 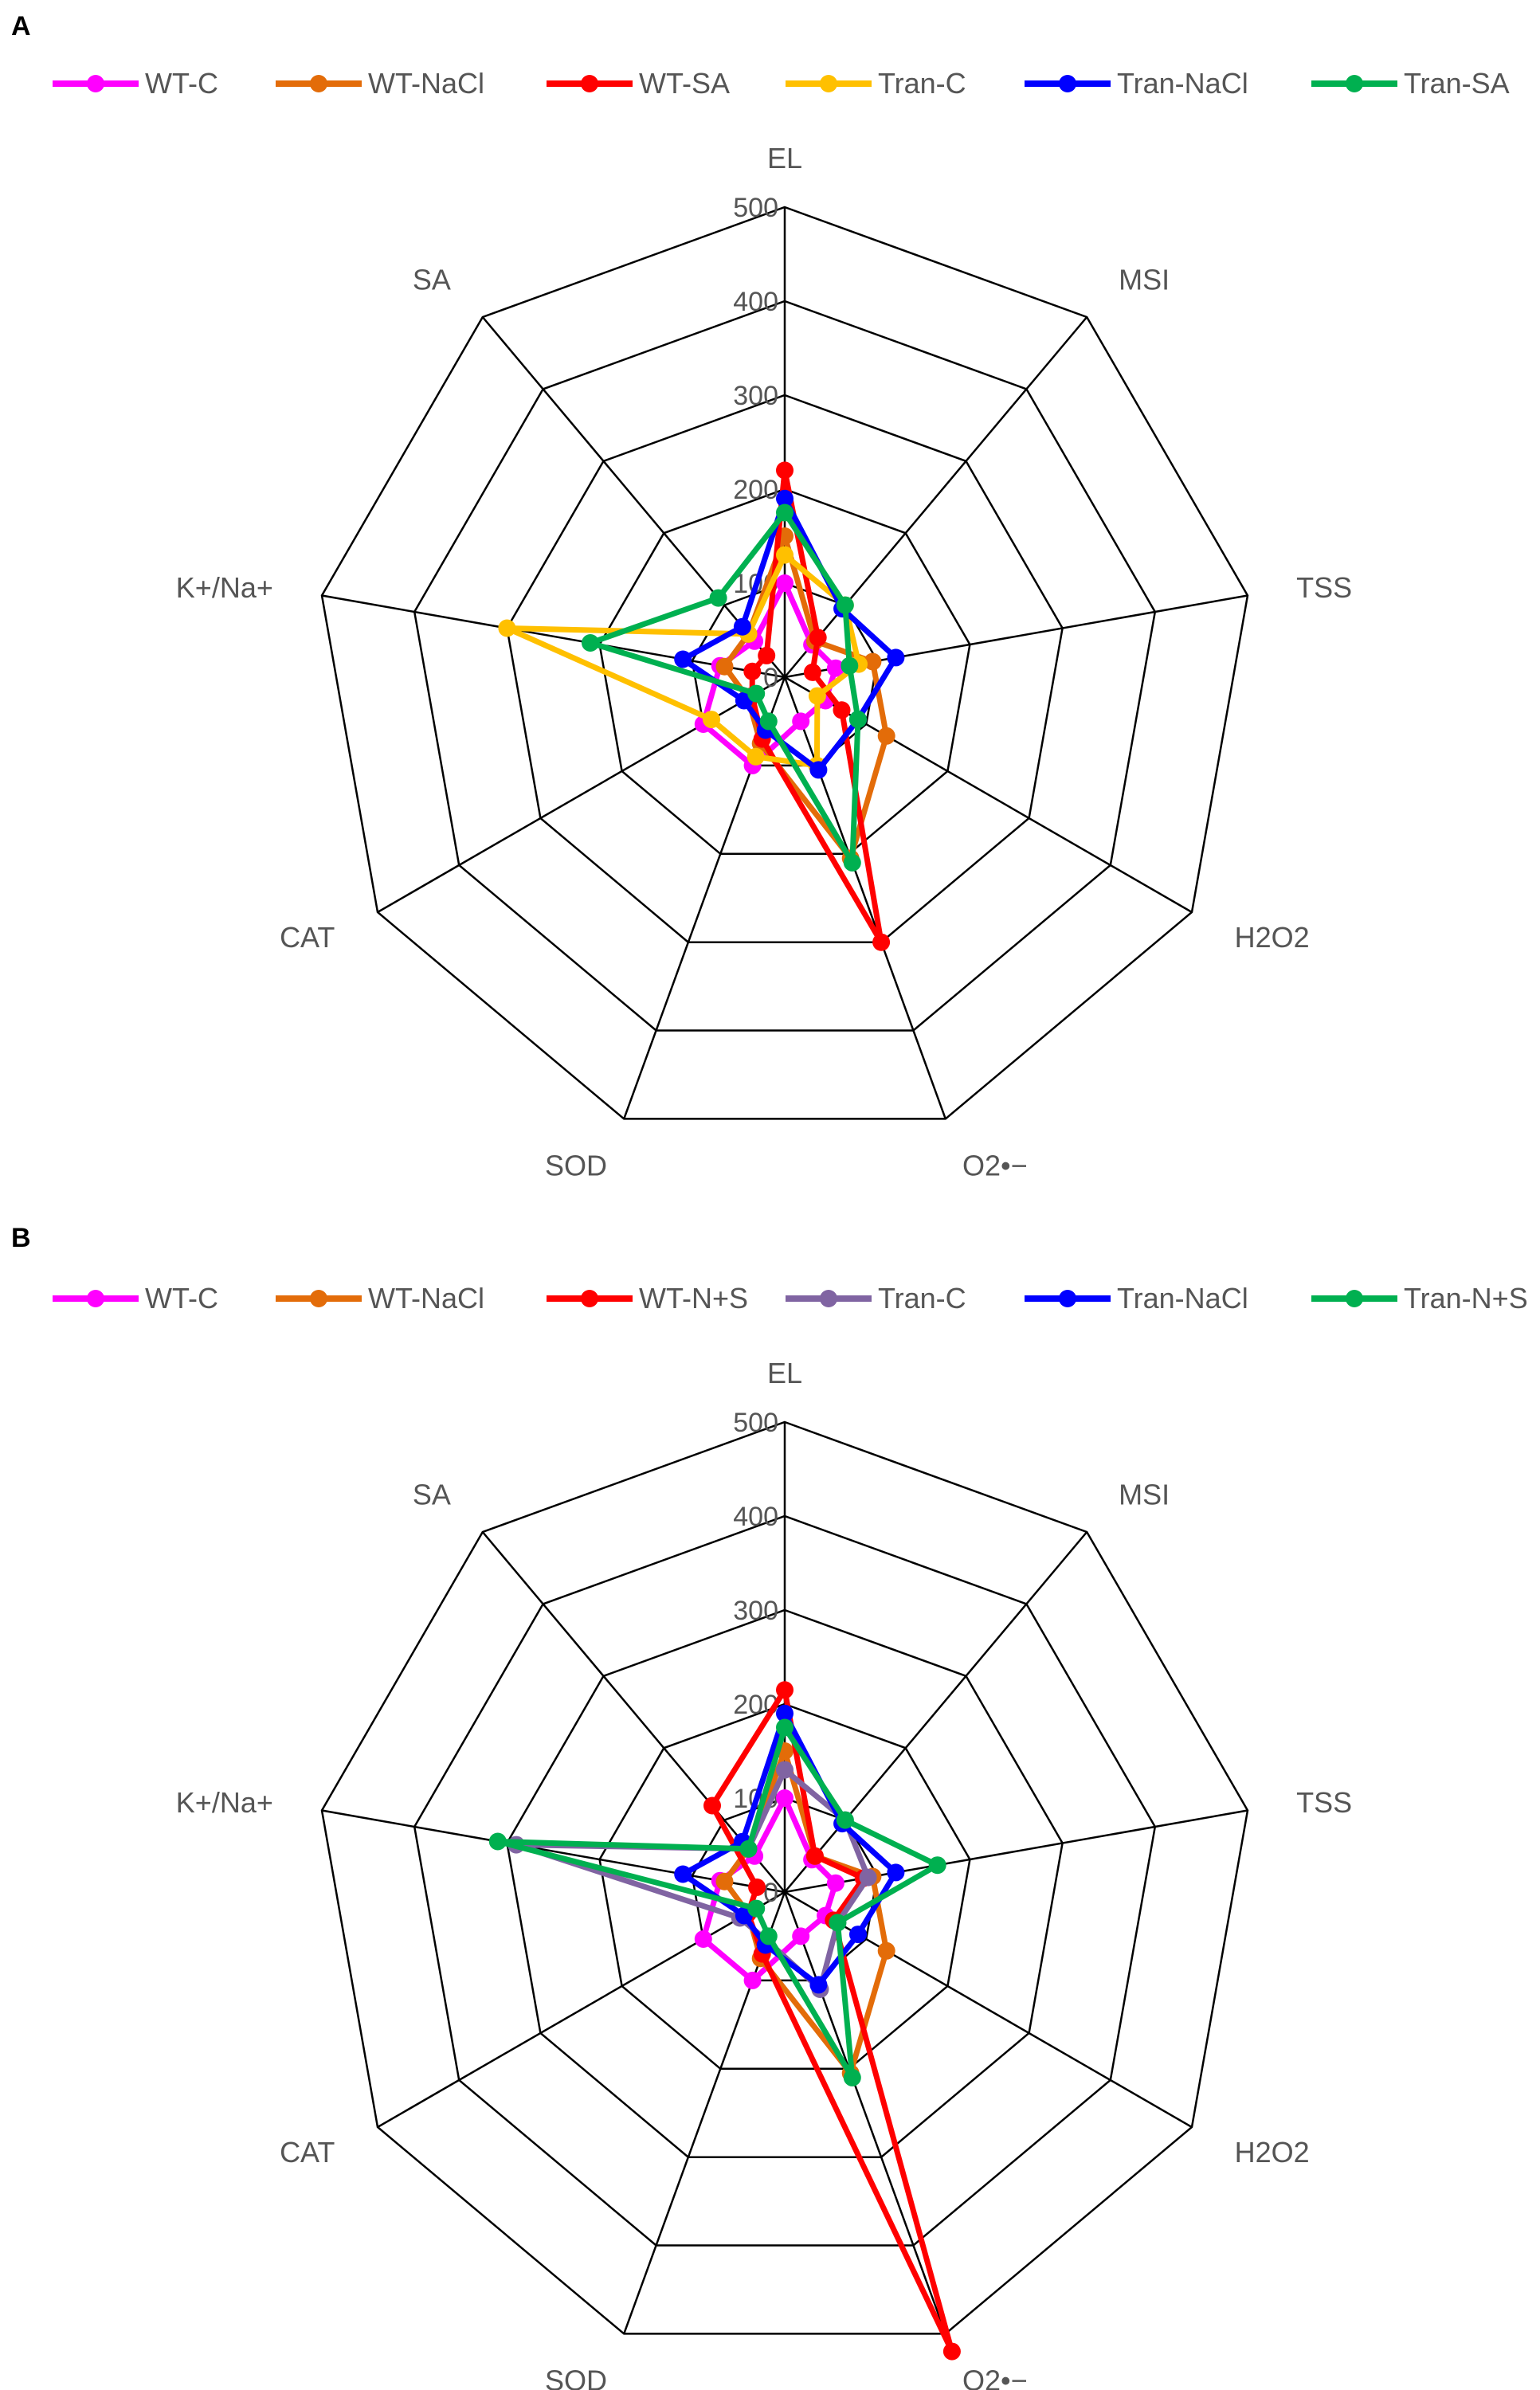 I want to click on legend-item: Tran-C, so click(x=873, y=1298).